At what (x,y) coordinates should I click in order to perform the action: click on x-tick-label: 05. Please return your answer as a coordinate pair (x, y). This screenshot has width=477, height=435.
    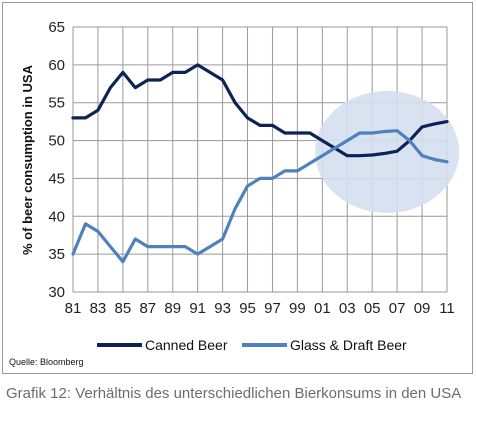
    Looking at the image, I should click on (372, 308).